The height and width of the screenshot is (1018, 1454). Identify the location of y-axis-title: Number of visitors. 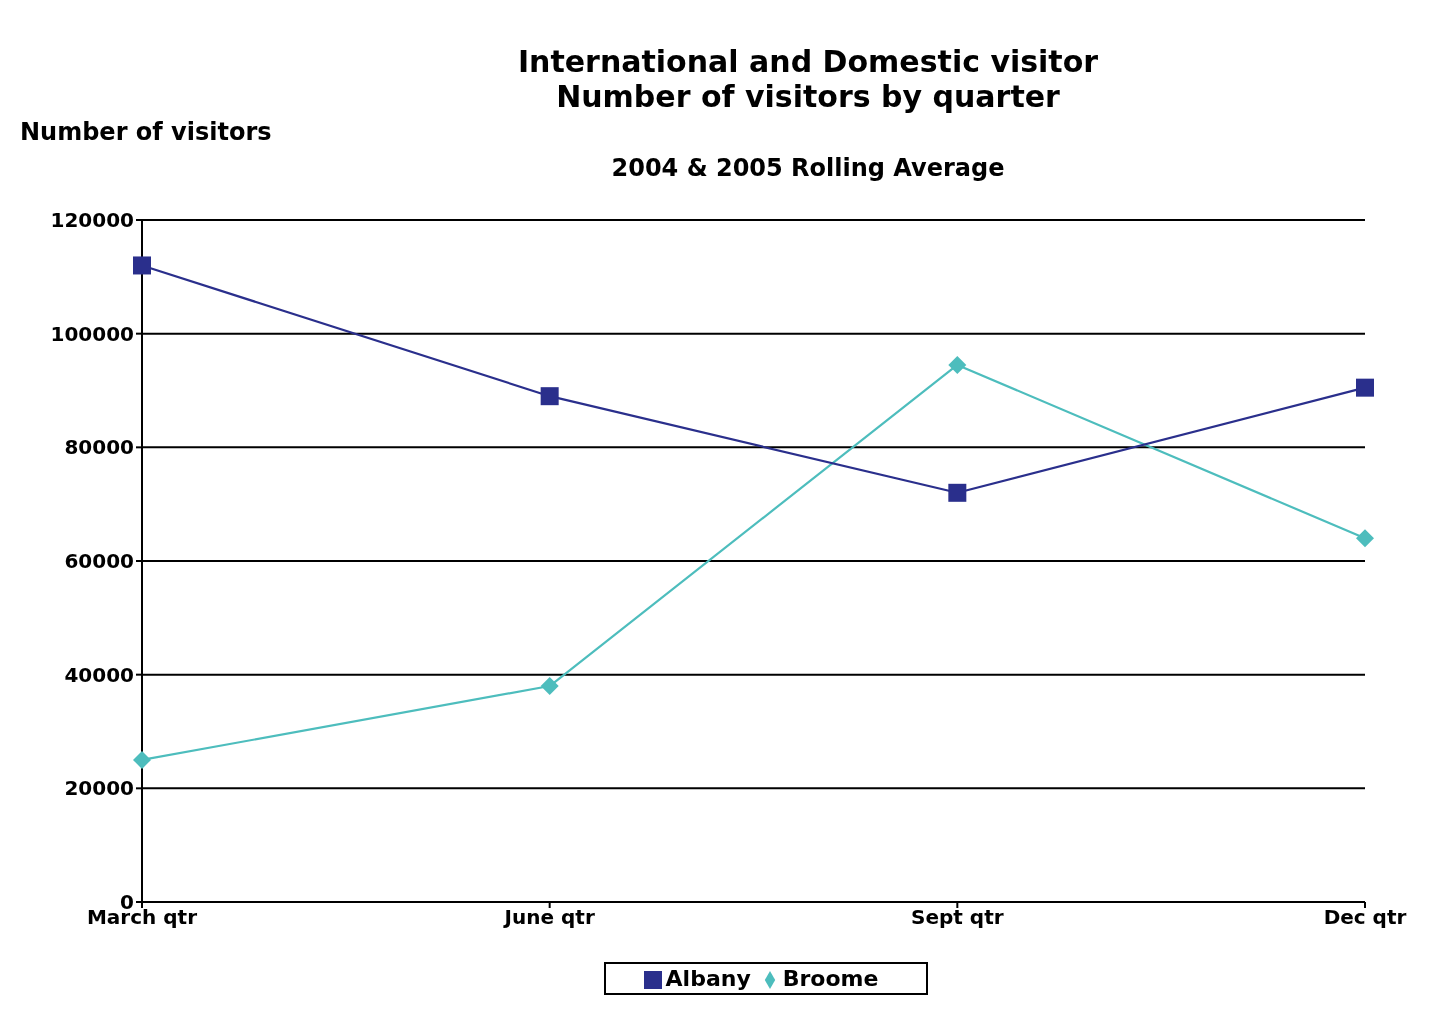
(146, 132).